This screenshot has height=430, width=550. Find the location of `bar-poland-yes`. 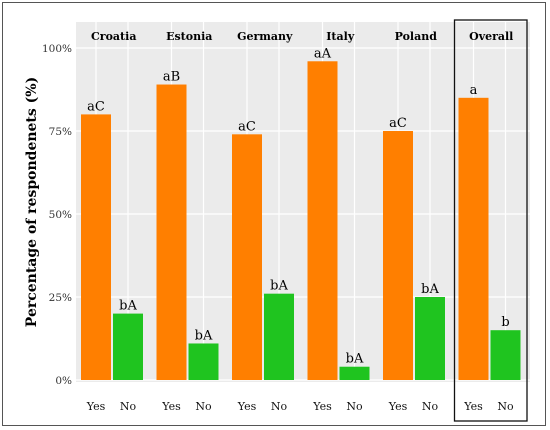

bar-poland-yes is located at coordinates (398, 255).